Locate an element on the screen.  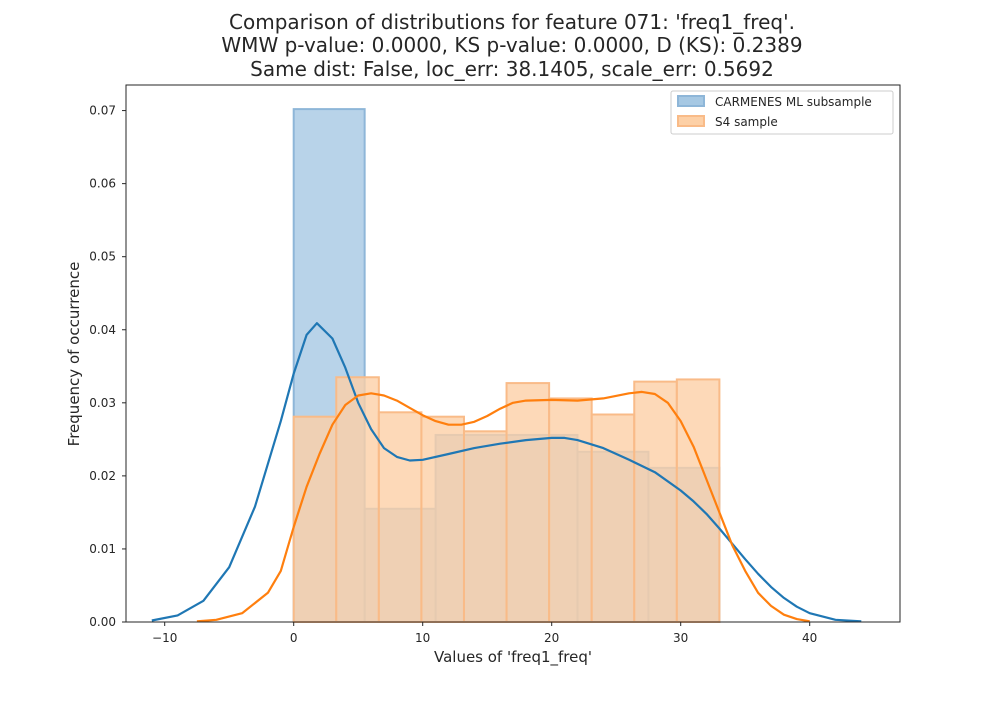
x-tick-label: −10 is located at coordinates (164, 638).